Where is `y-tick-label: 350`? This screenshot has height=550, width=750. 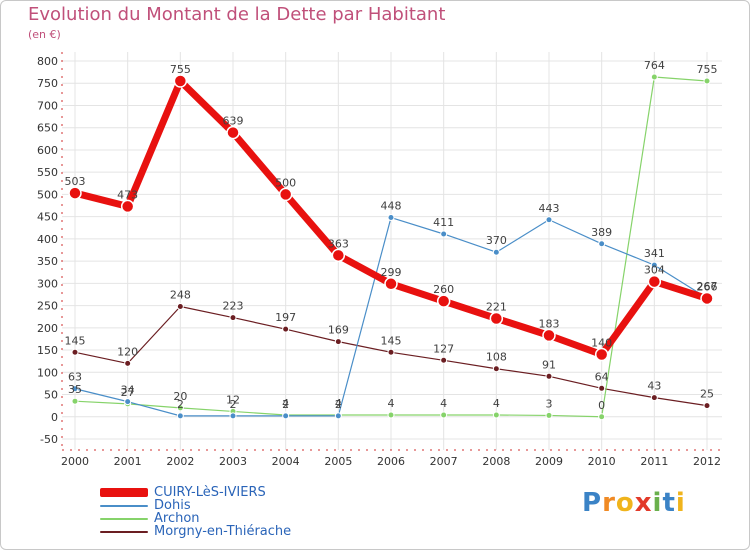 y-tick-label: 350 is located at coordinates (47, 261).